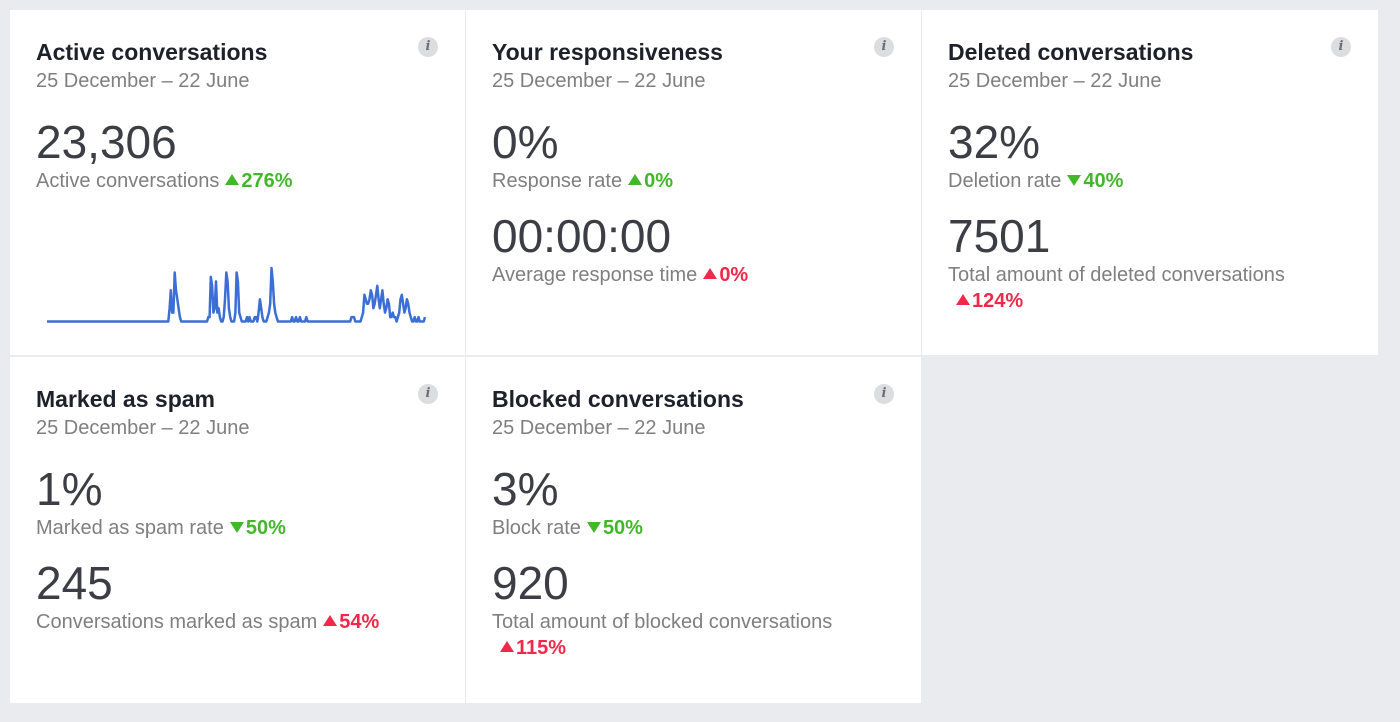 The width and height of the screenshot is (1400, 722). I want to click on metric-label-text: Active conversations, so click(128, 181).